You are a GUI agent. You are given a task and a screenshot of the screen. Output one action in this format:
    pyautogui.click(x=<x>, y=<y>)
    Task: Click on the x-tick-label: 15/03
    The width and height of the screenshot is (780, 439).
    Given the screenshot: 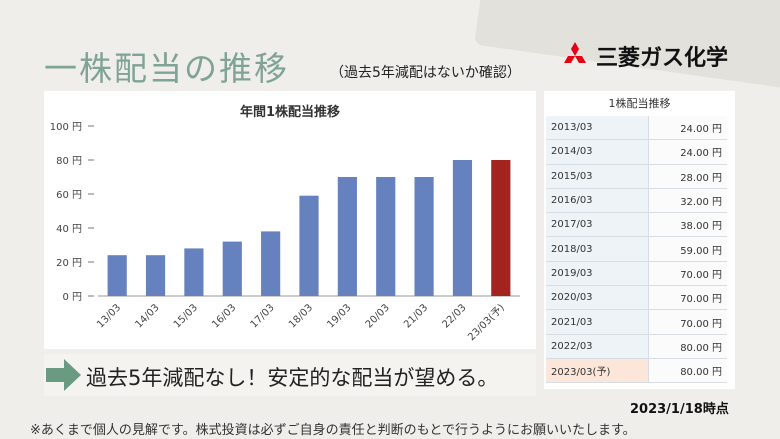 What is the action you would take?
    pyautogui.click(x=186, y=316)
    